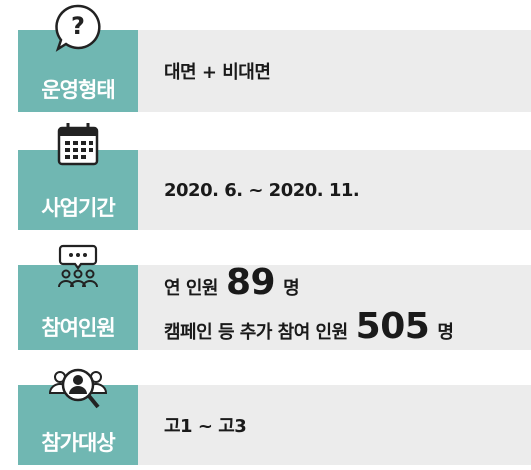 The width and height of the screenshot is (531, 470). What do you see at coordinates (334, 71) in the screenshot?
I see `row-panel: 대면 + 비대면` at bounding box center [334, 71].